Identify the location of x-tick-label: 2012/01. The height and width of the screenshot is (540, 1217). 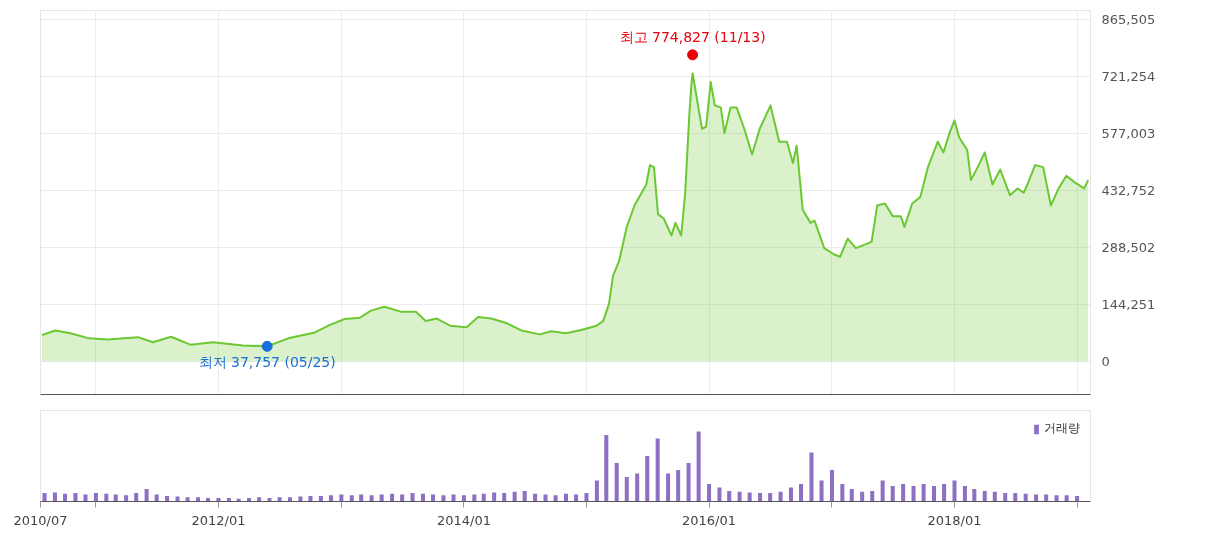
(218, 520).